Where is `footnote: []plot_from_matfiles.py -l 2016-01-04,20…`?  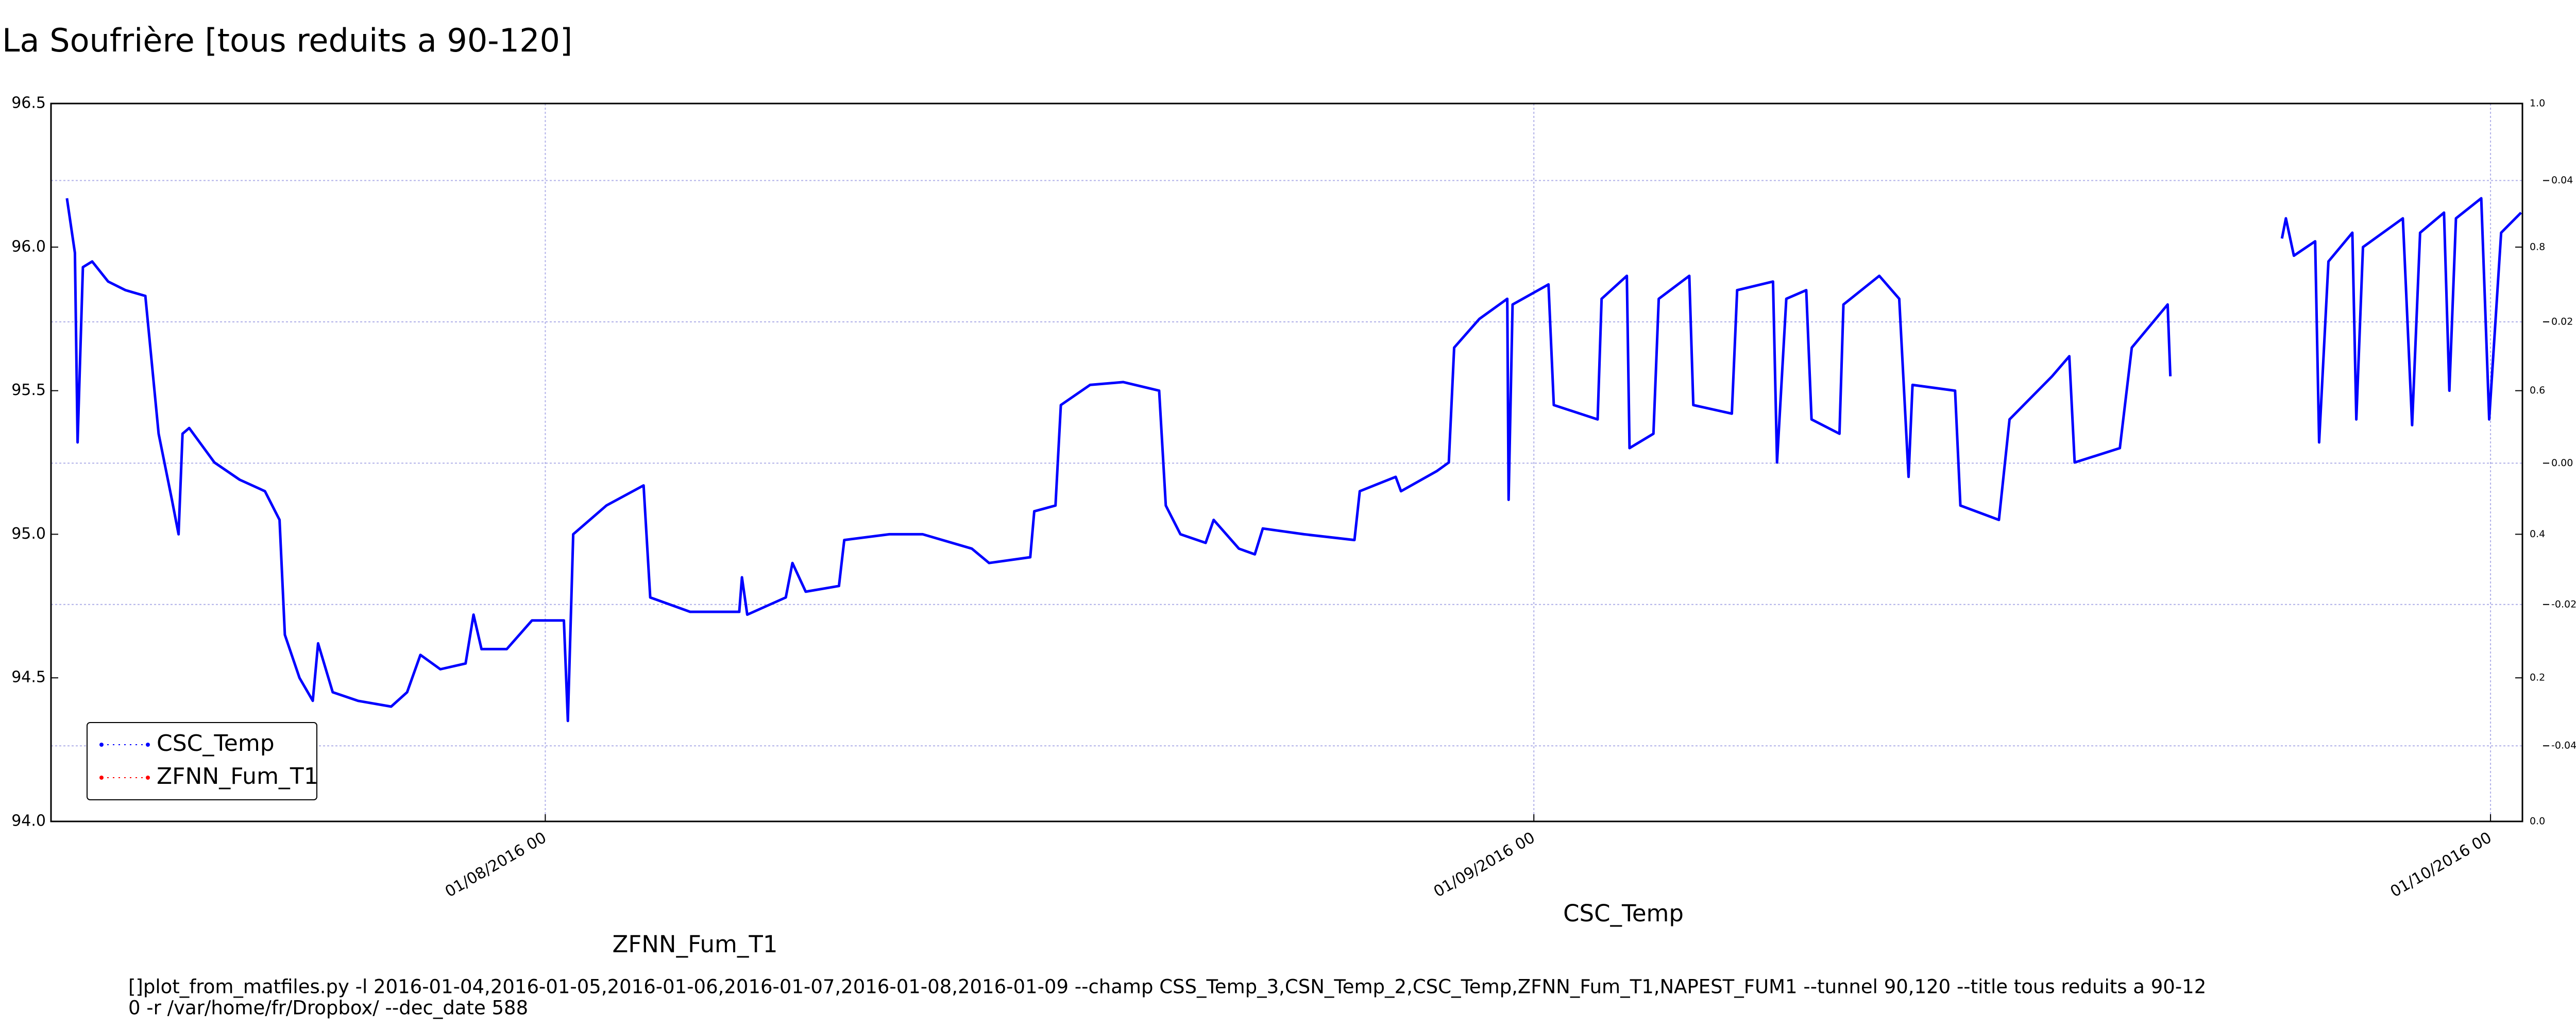 footnote: []plot_from_matfiles.py -l 2016-01-04,20… is located at coordinates (1167, 987).